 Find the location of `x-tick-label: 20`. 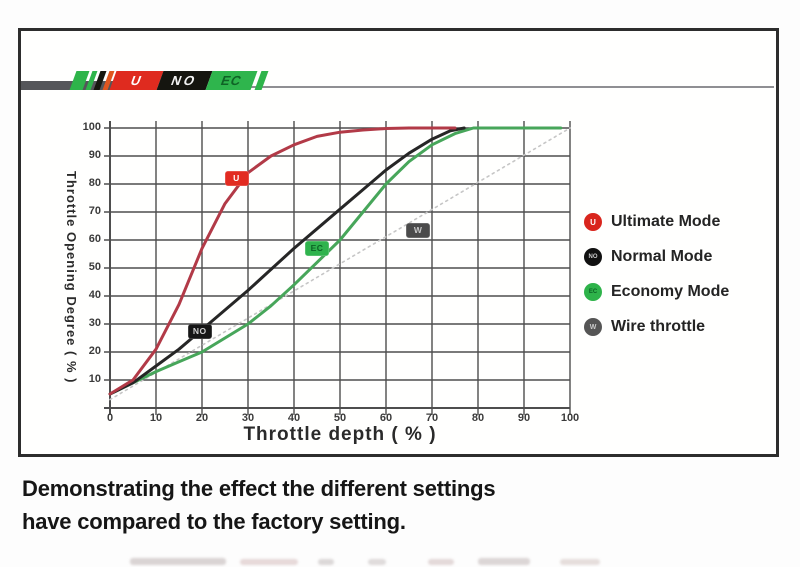

x-tick-label: 20 is located at coordinates (202, 418).